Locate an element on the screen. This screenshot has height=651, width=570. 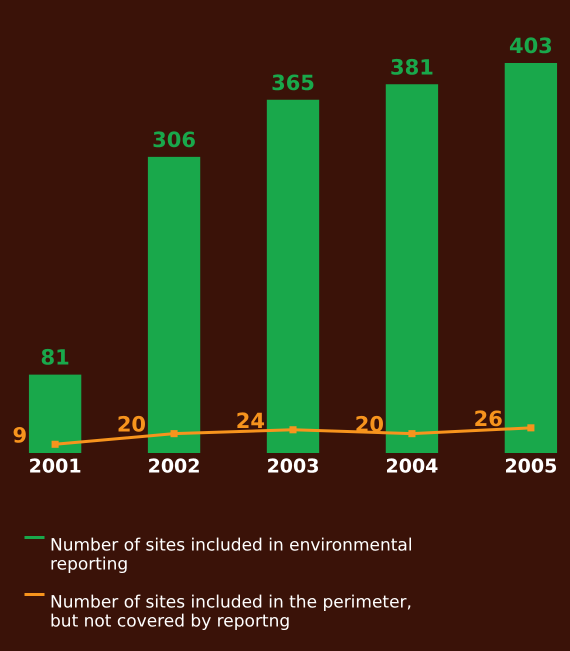
legend-label: Number of sites included in the perimeter, but not covered by reportng is located at coordinates (231, 612).